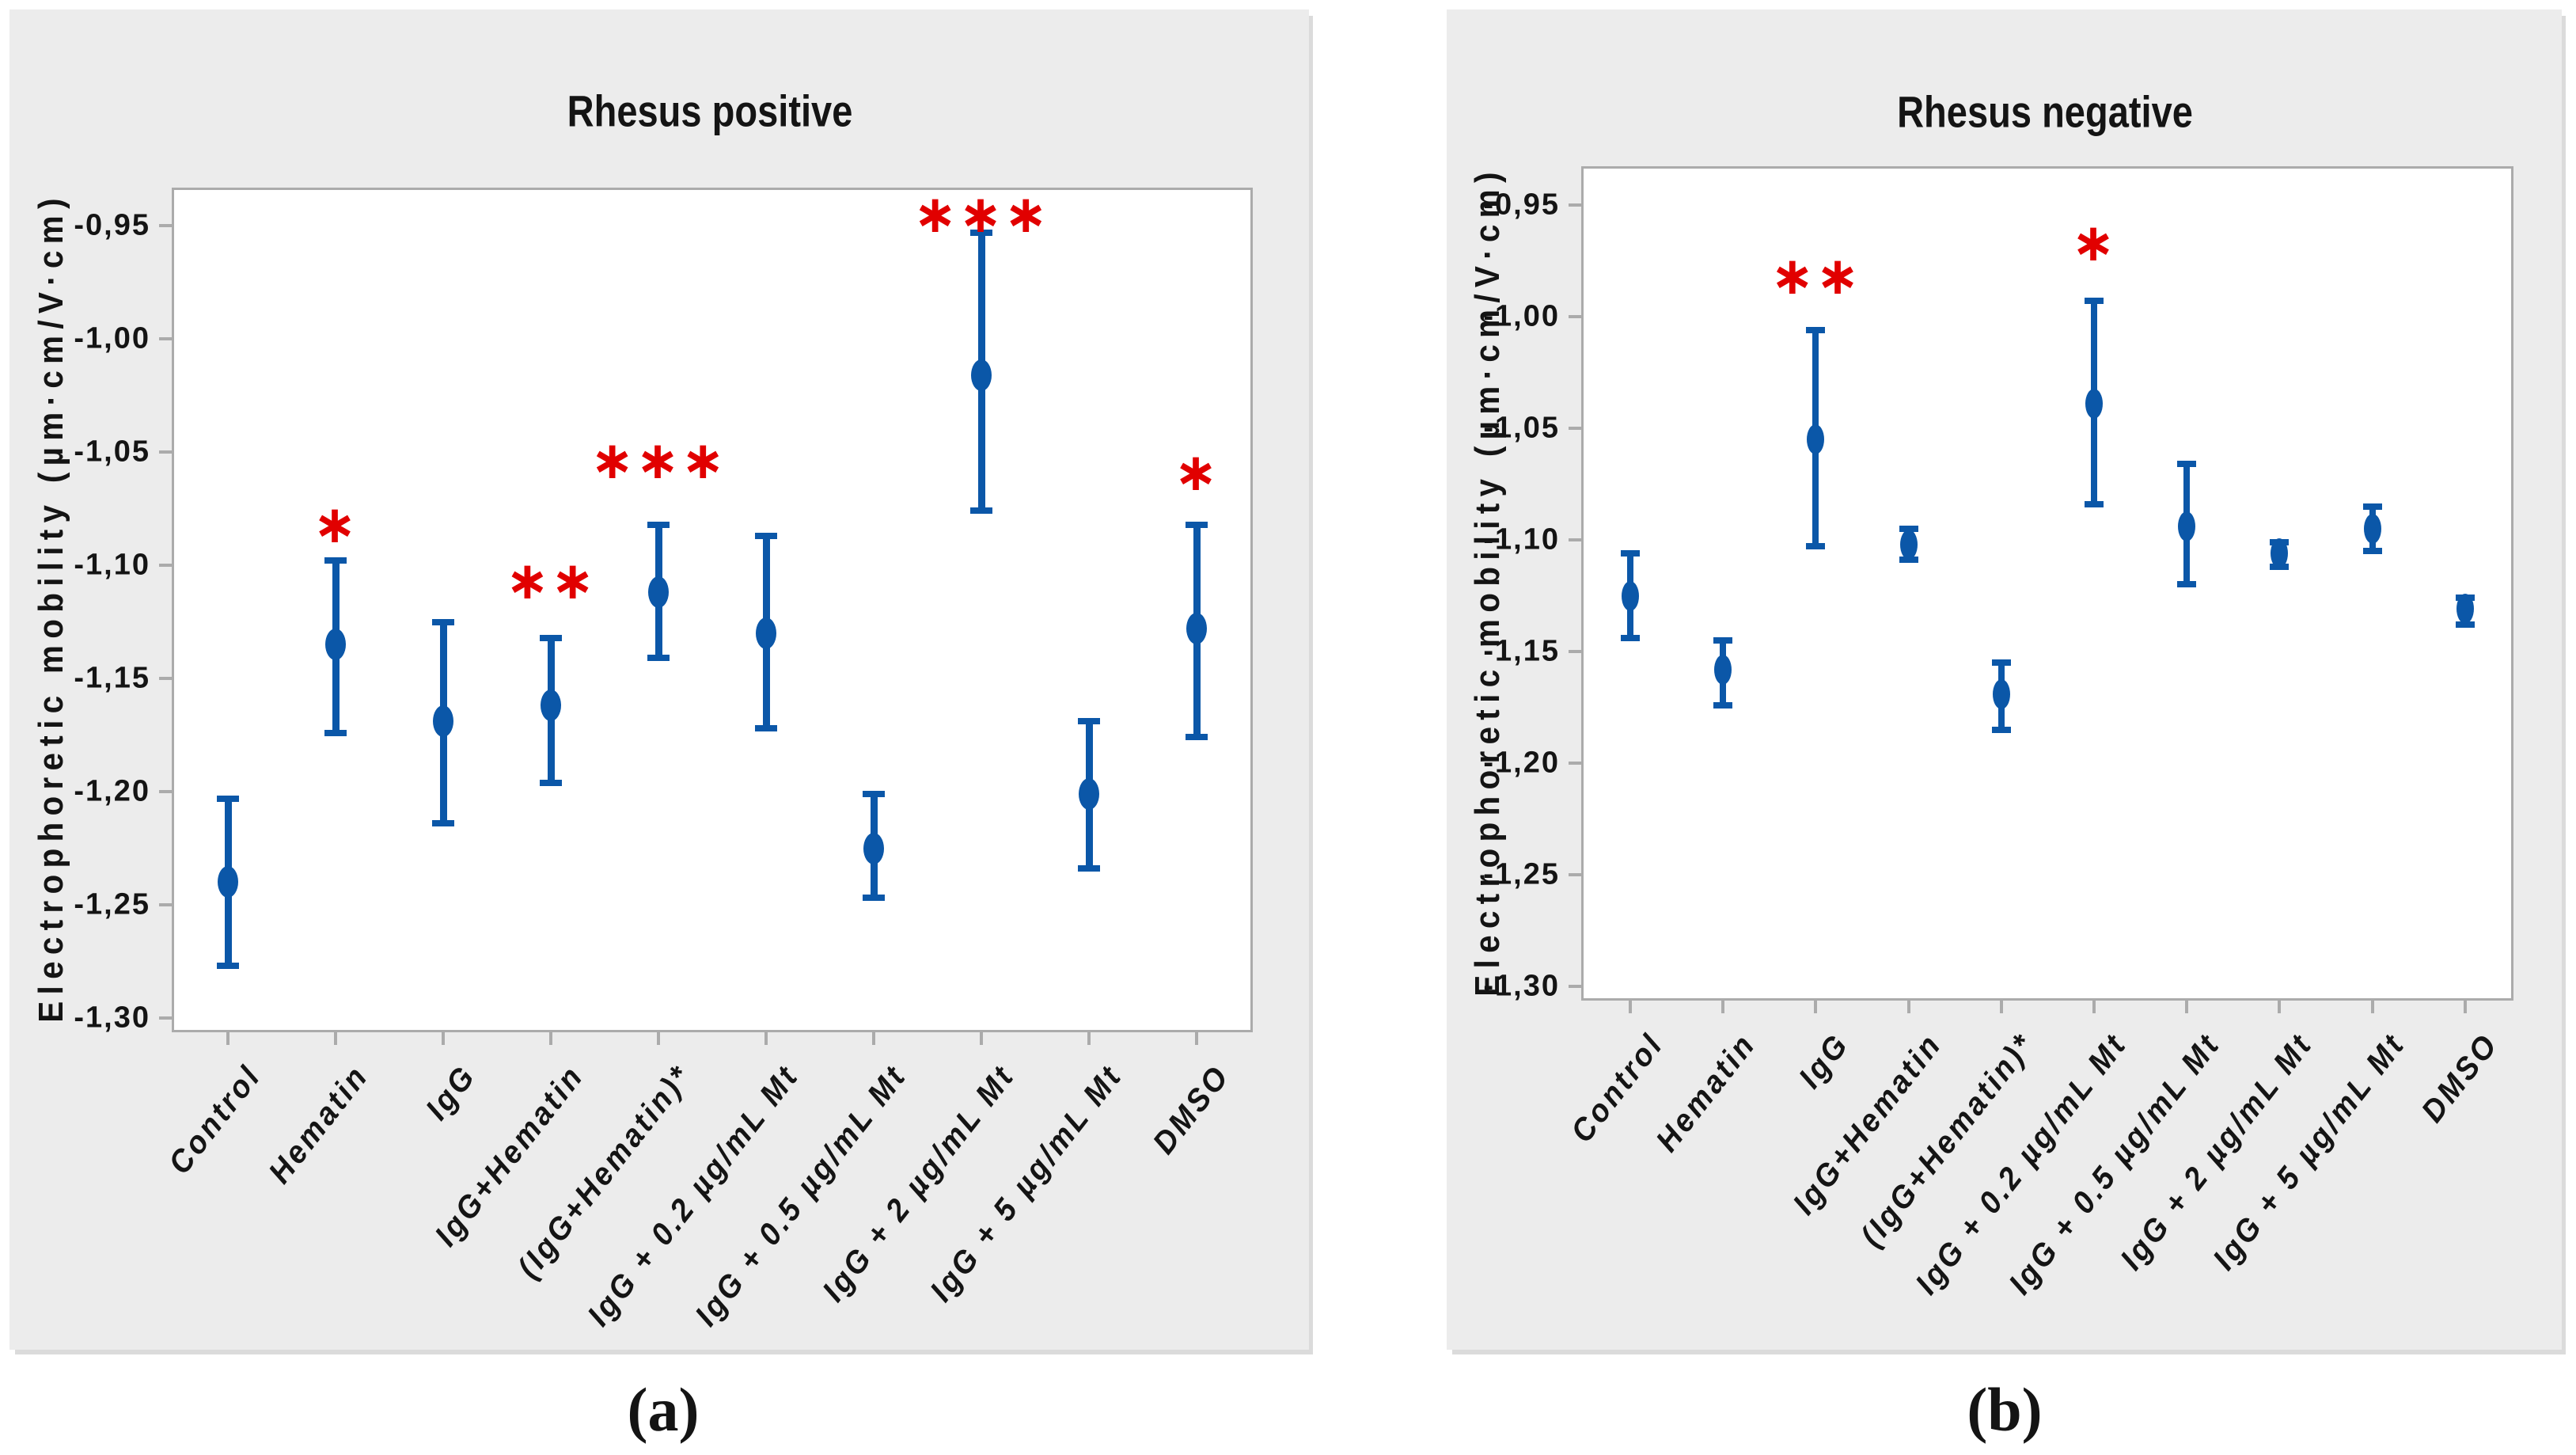 The height and width of the screenshot is (1455, 2576). Describe the element at coordinates (663, 1409) in the screenshot. I see `figure-label-a: (a)` at that location.